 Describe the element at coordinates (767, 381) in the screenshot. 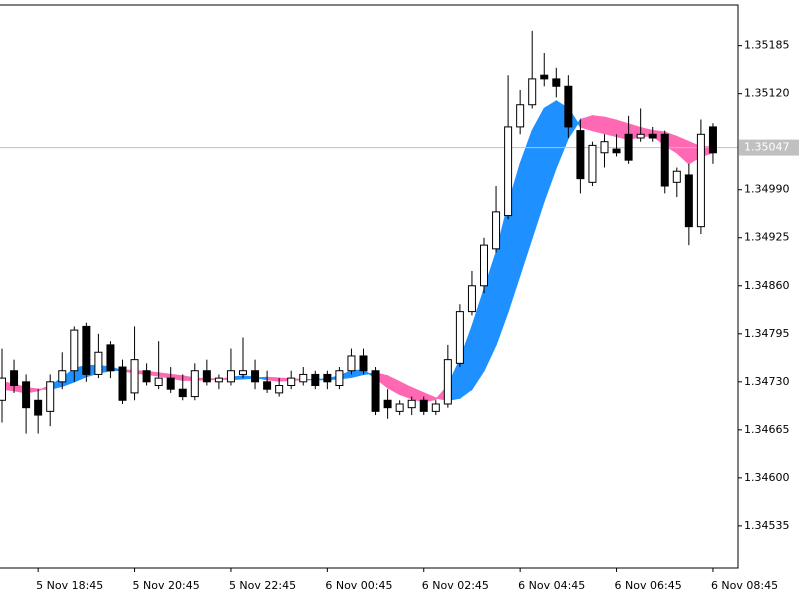

I see `y-tick-label: 1.34730` at that location.